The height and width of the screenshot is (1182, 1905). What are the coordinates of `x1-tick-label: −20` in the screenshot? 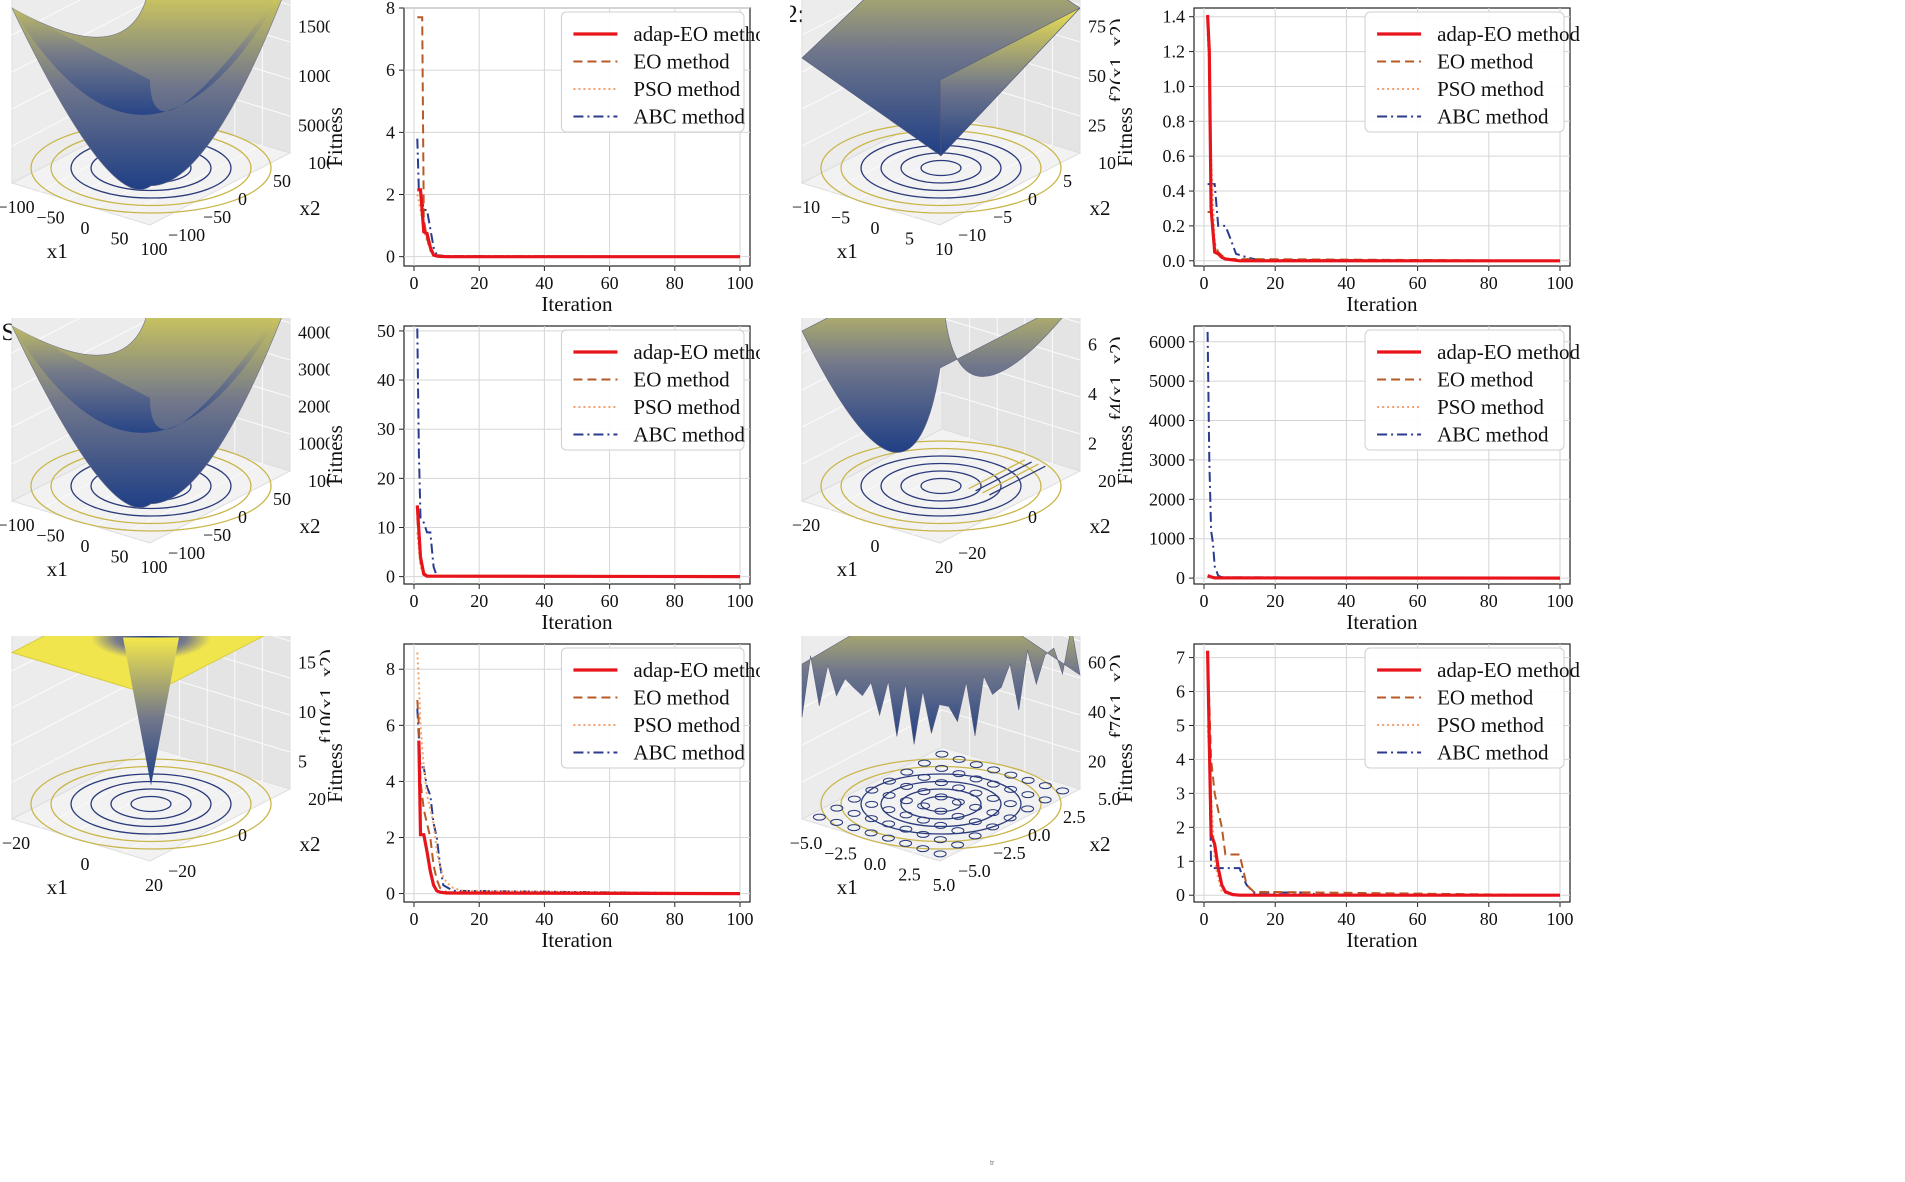 It's located at (806, 525).